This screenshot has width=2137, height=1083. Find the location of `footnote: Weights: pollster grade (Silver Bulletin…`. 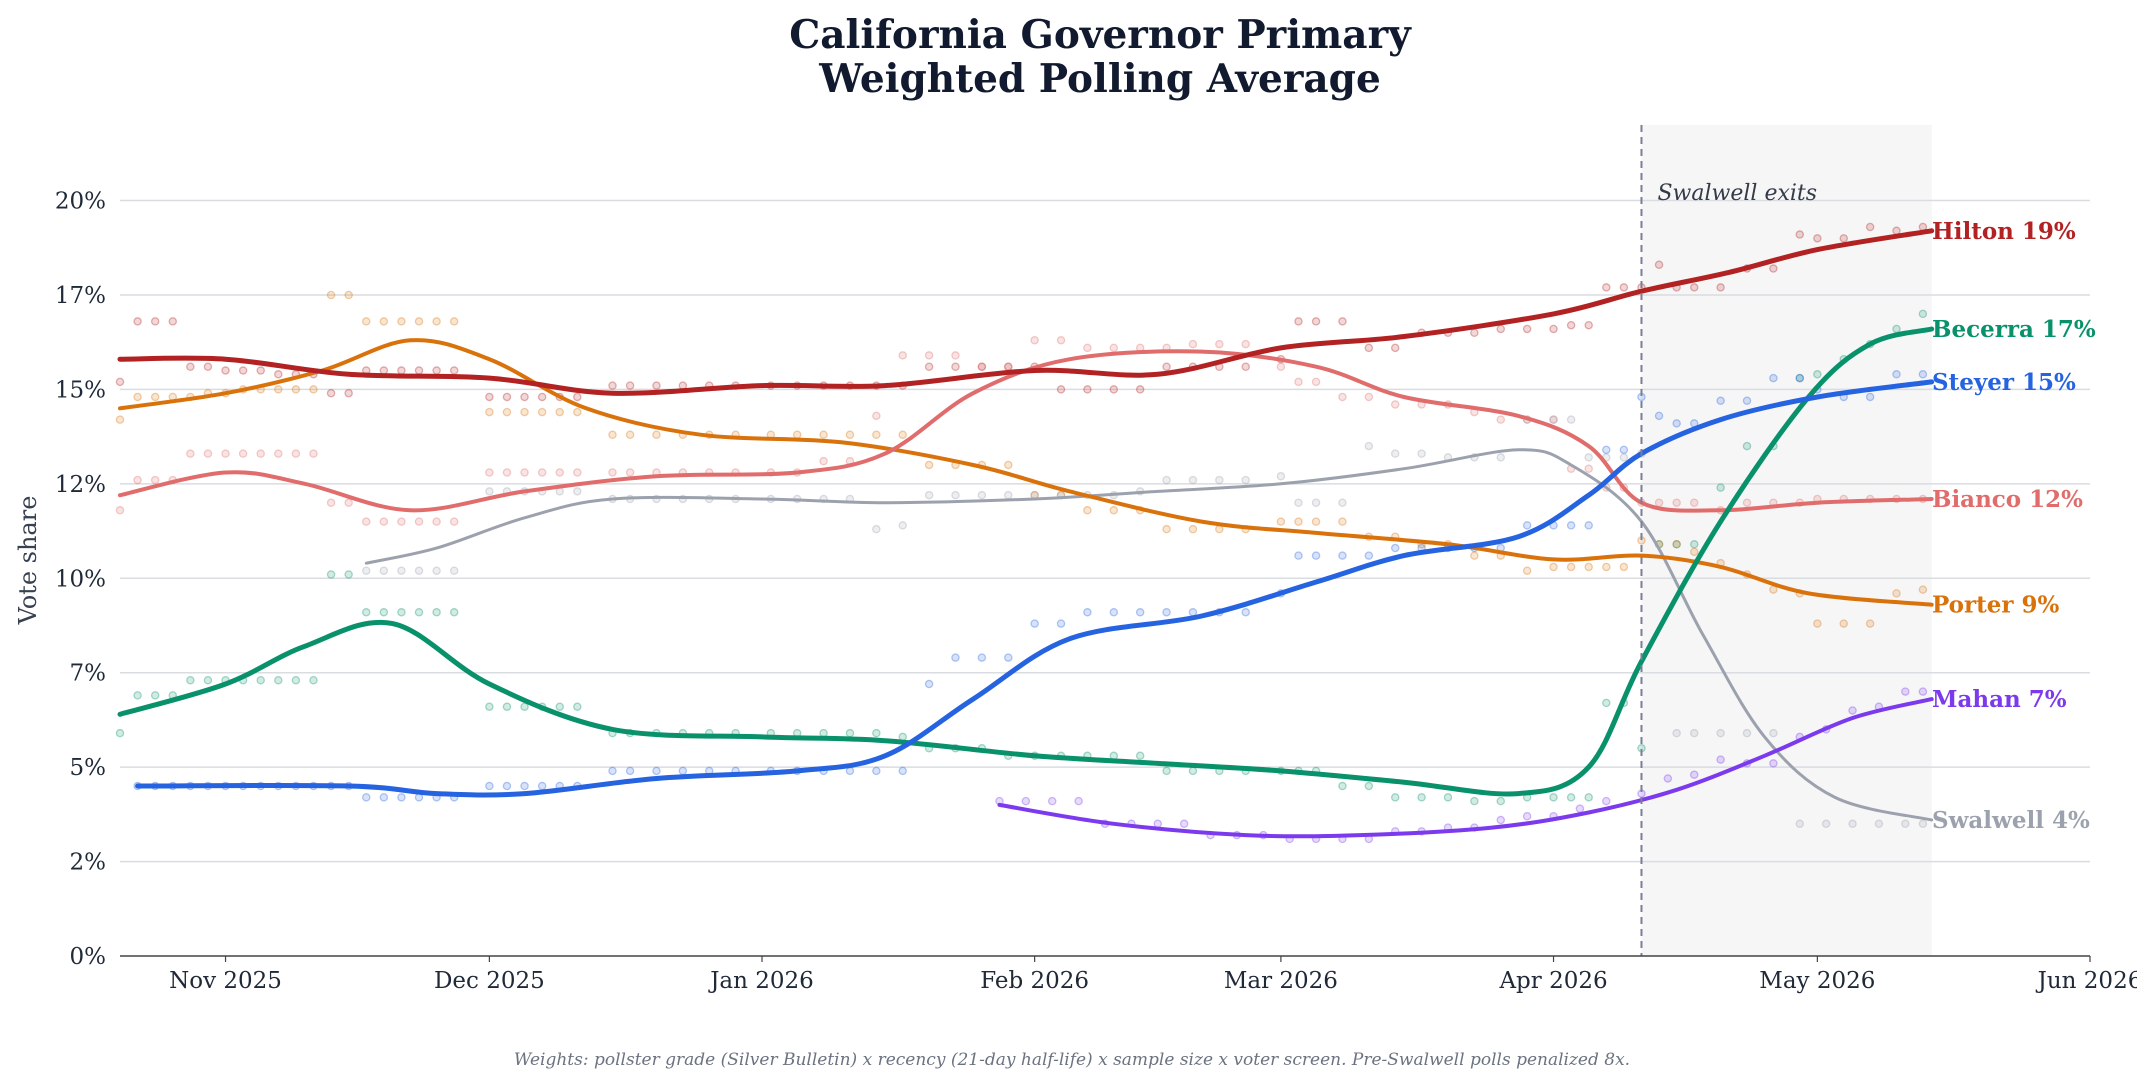

footnote: Weights: pollster grade (Silver Bulletin… is located at coordinates (1072, 1060).